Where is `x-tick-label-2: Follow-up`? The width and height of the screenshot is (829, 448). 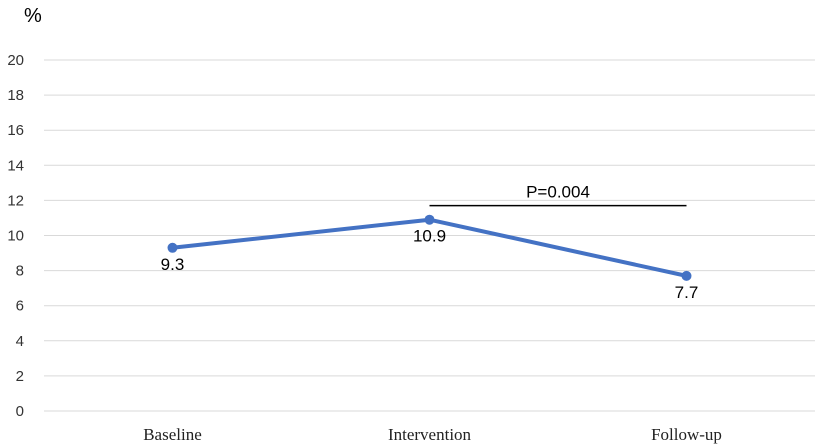 x-tick-label-2: Follow-up is located at coordinates (686, 434).